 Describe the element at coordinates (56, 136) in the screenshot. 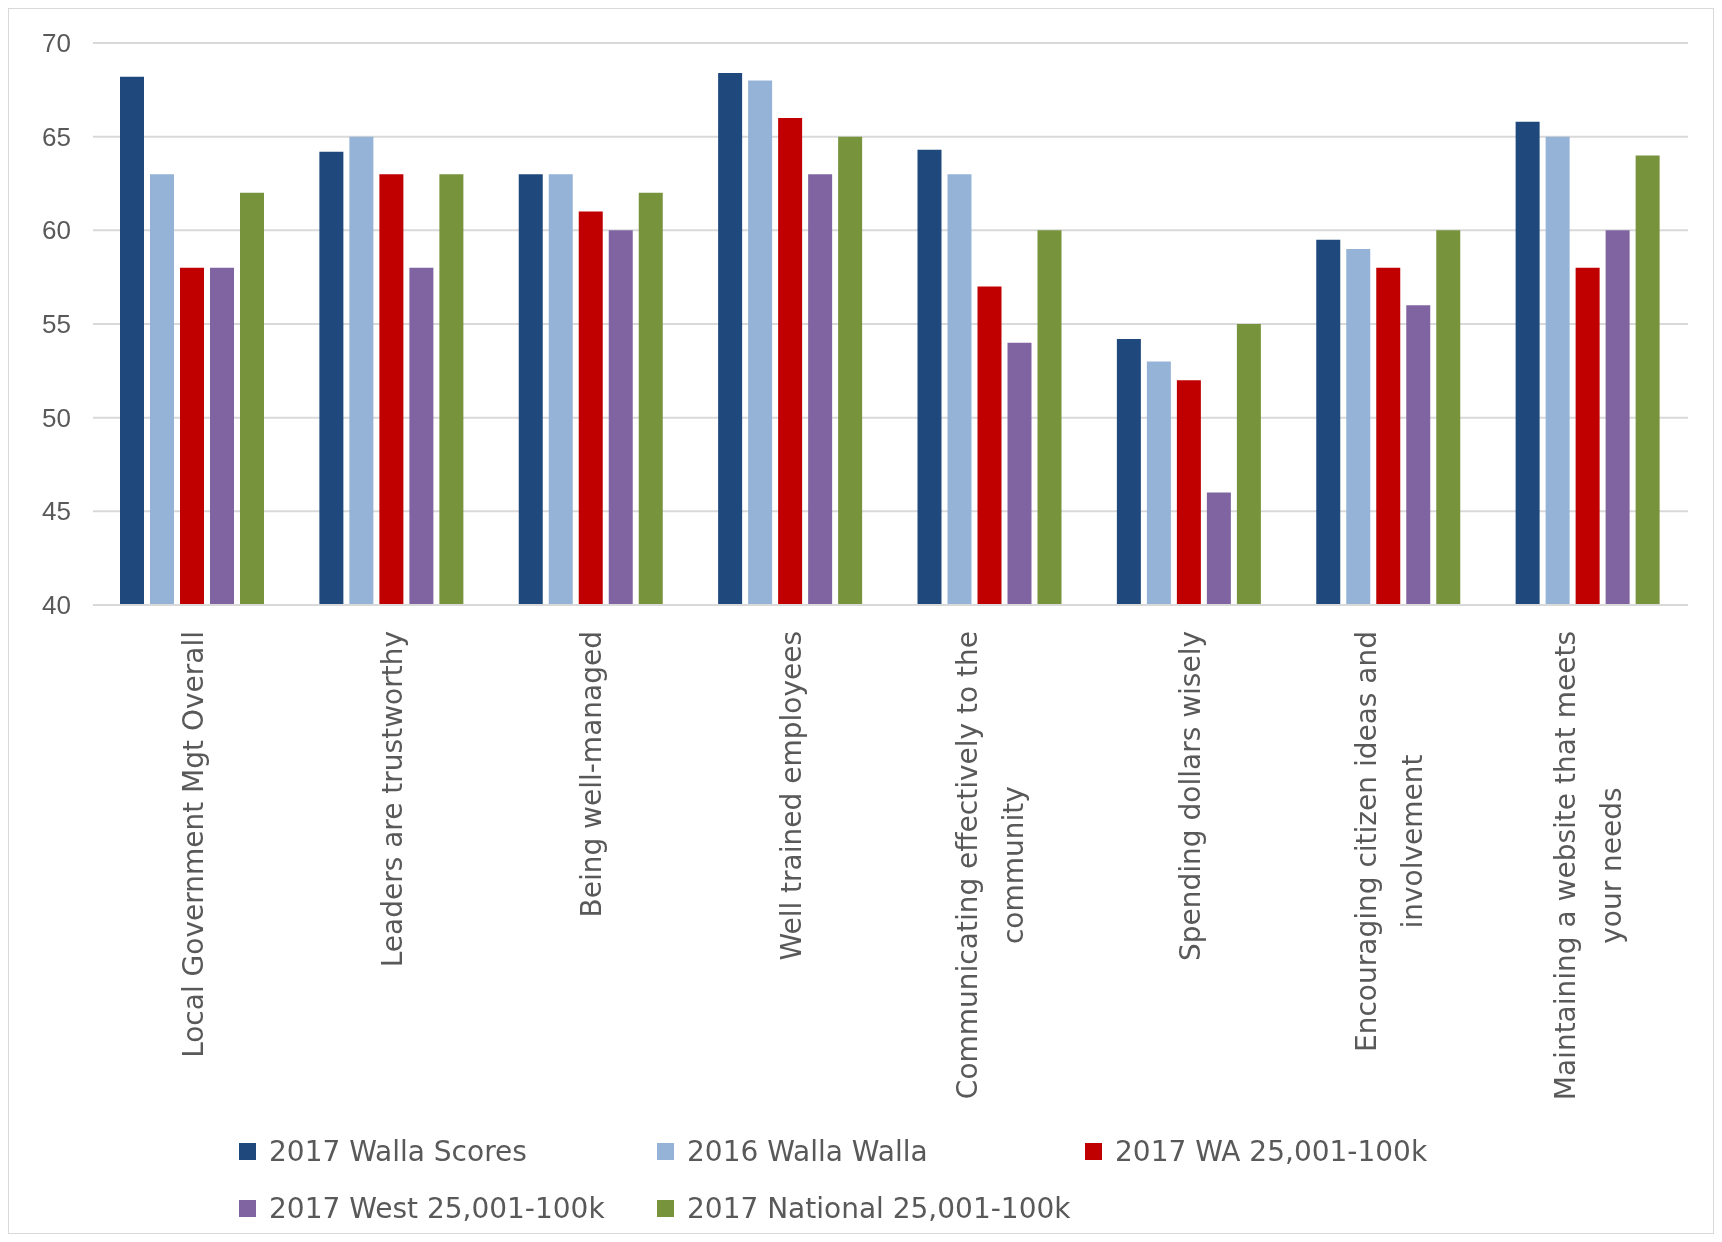

I see `y-tick-label: 65` at that location.